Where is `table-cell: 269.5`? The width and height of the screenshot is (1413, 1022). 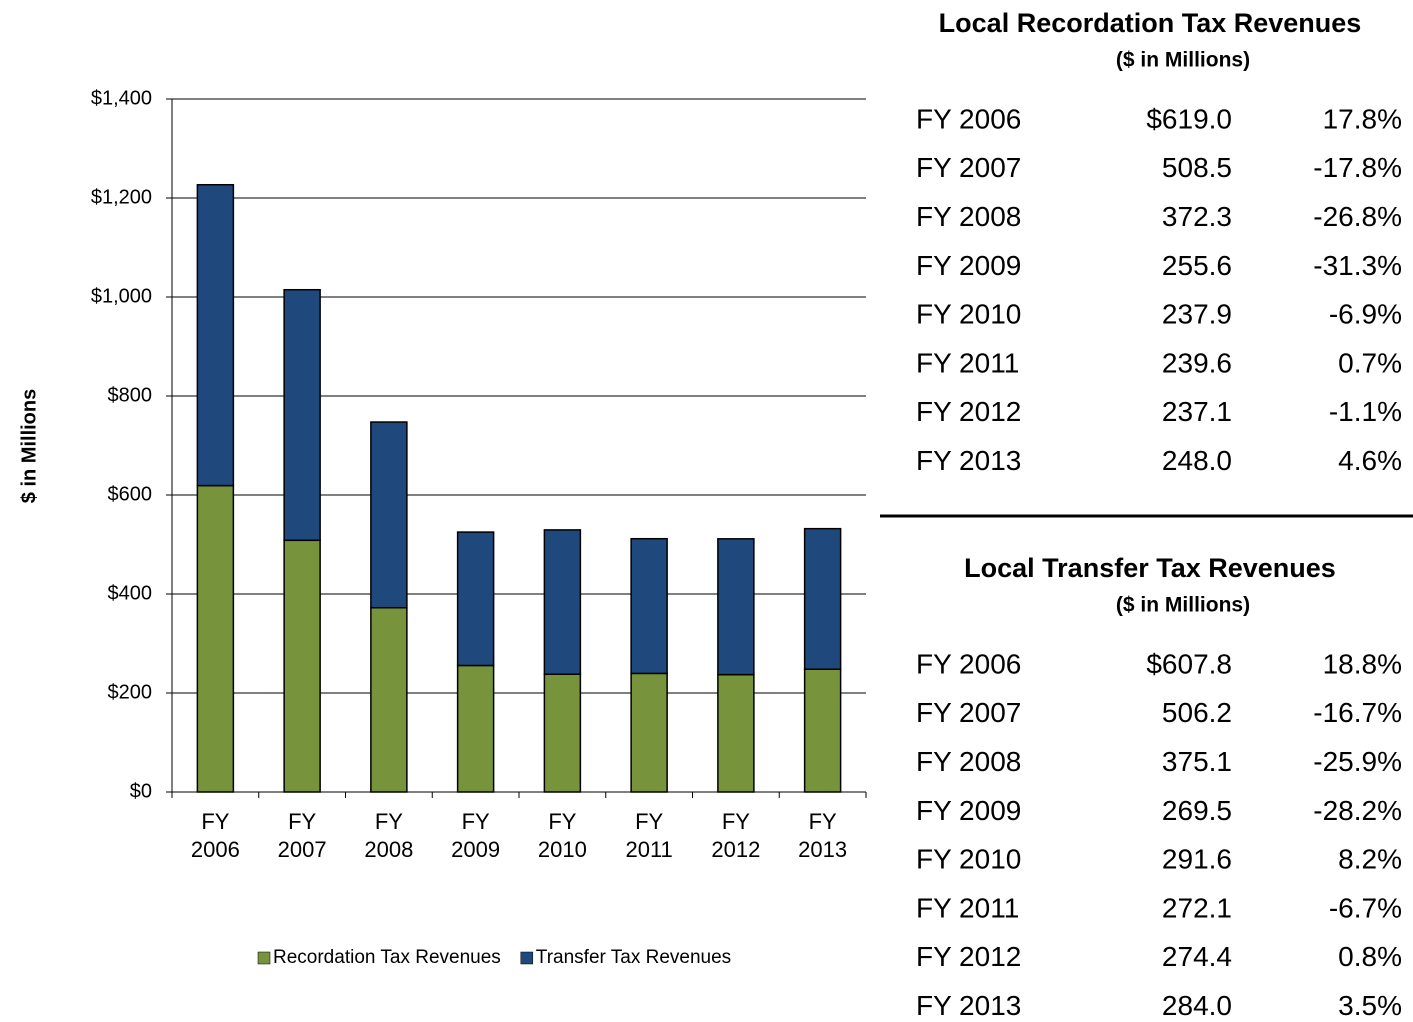
table-cell: 269.5 is located at coordinates (1197, 810).